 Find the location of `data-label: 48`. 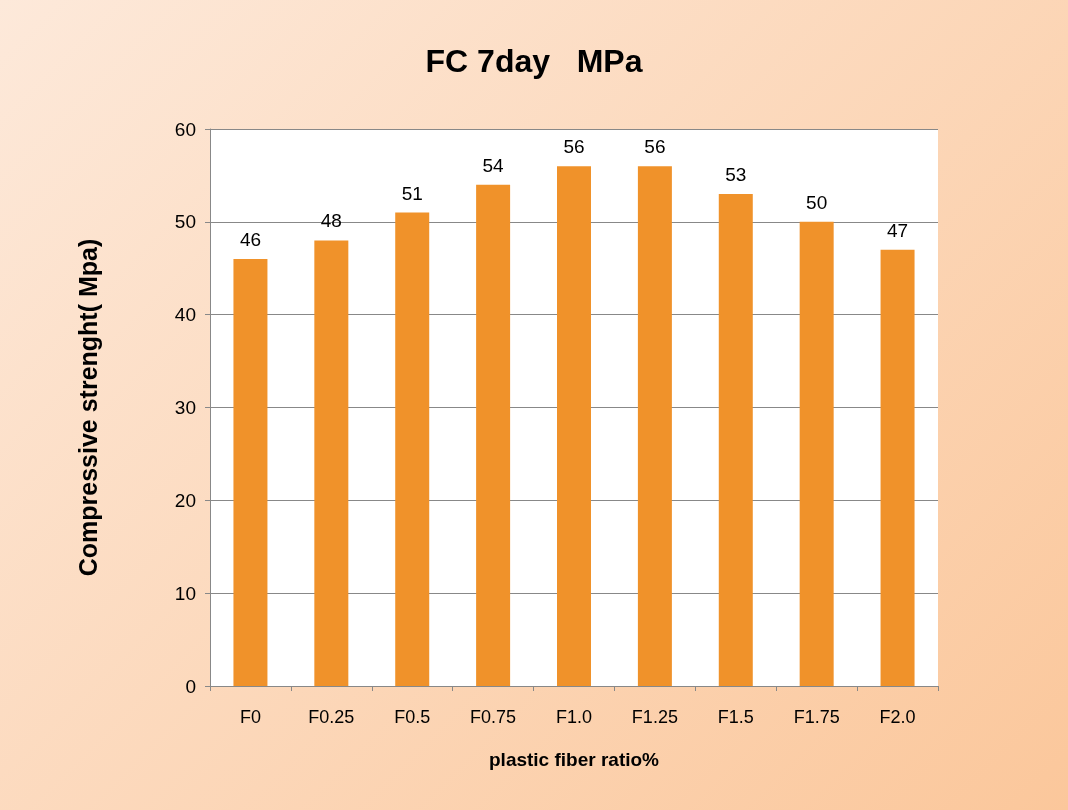

data-label: 48 is located at coordinates (331, 221).